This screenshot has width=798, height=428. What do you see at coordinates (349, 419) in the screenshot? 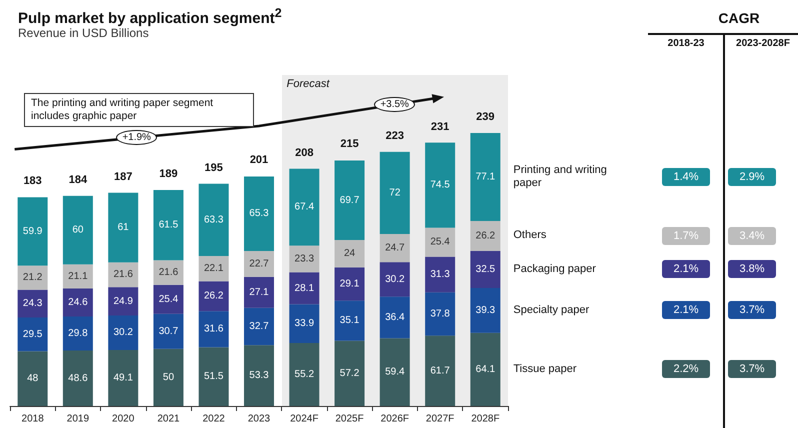
I see `x-tick-label: 2025F` at bounding box center [349, 419].